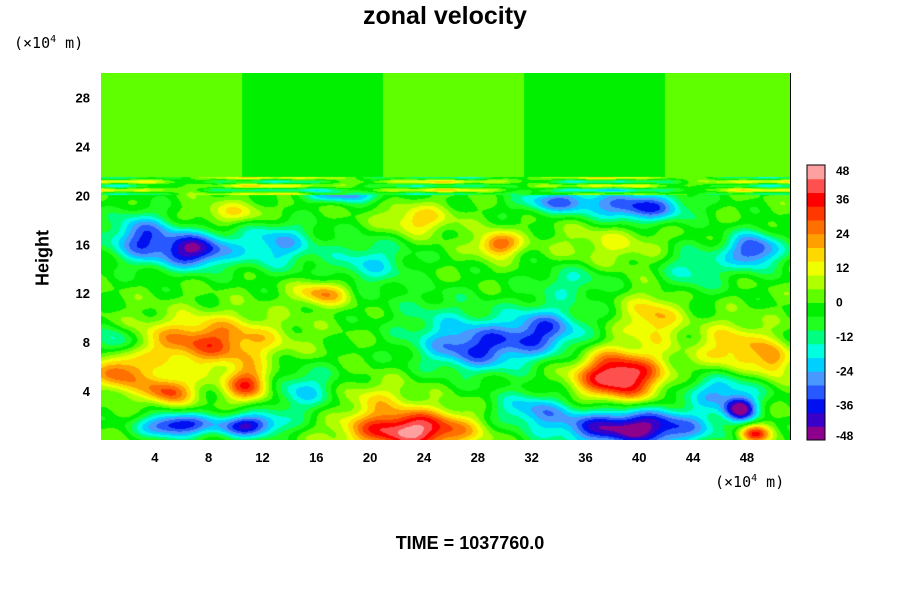 This screenshot has width=900, height=600. Describe the element at coordinates (839, 303) in the screenshot. I see `colorbar-tick-label: 0` at that location.